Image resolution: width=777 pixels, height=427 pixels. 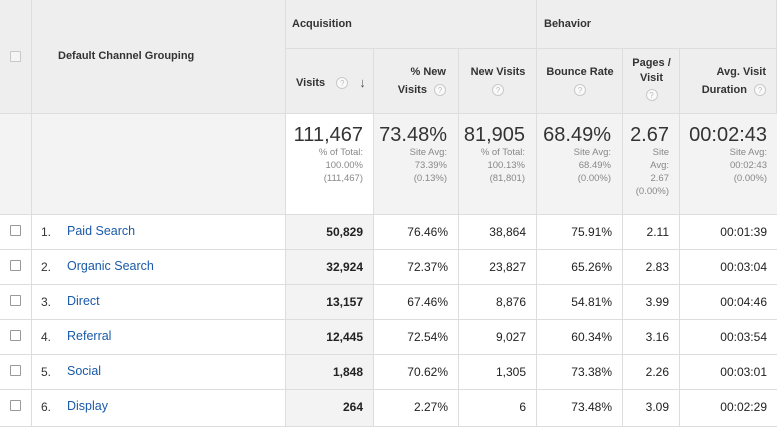 What do you see at coordinates (159, 232) in the screenshot?
I see `table-row-dimension-cell: 1. Paid Search` at bounding box center [159, 232].